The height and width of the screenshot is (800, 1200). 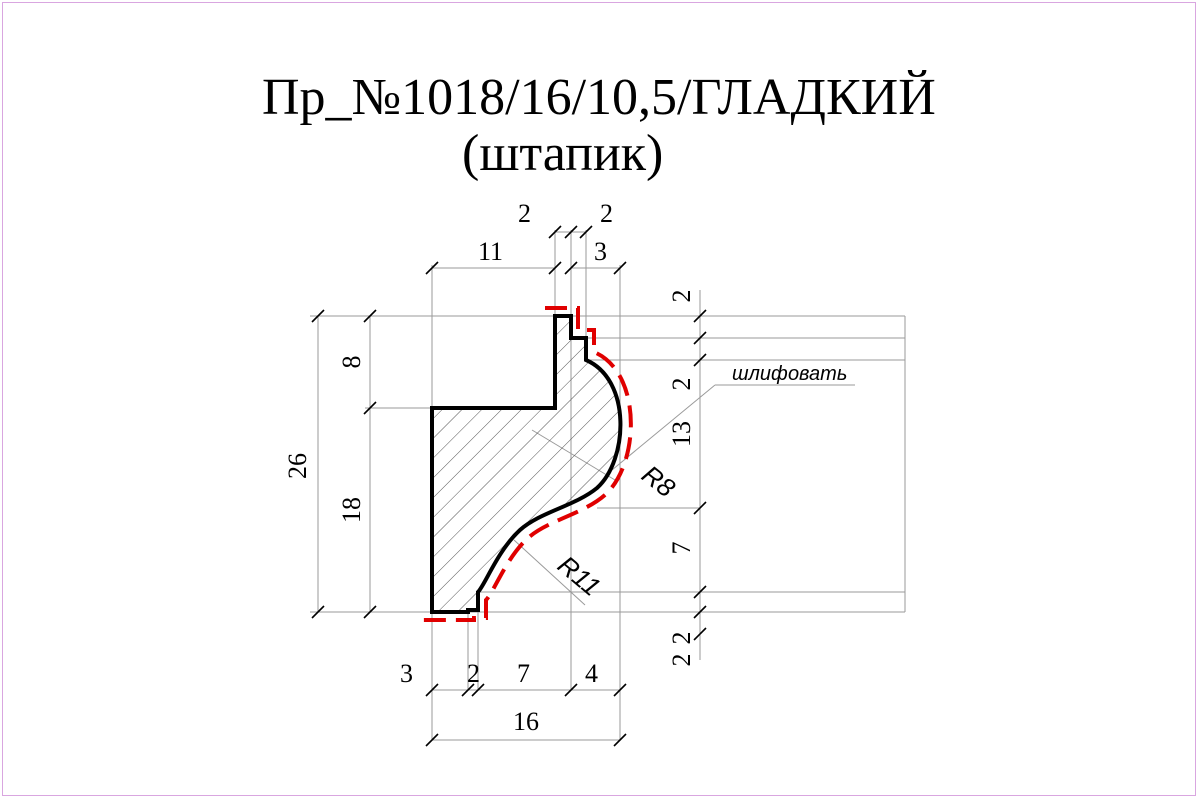 What do you see at coordinates (681, 384) in the screenshot?
I see `dim-right-2-mid: 2` at bounding box center [681, 384].